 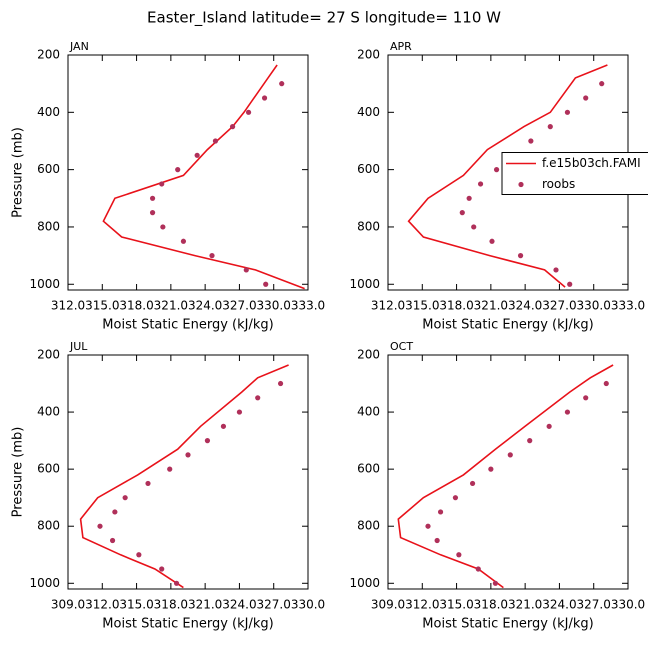 What do you see at coordinates (574, 173) in the screenshot?
I see `legend-box` at bounding box center [574, 173].